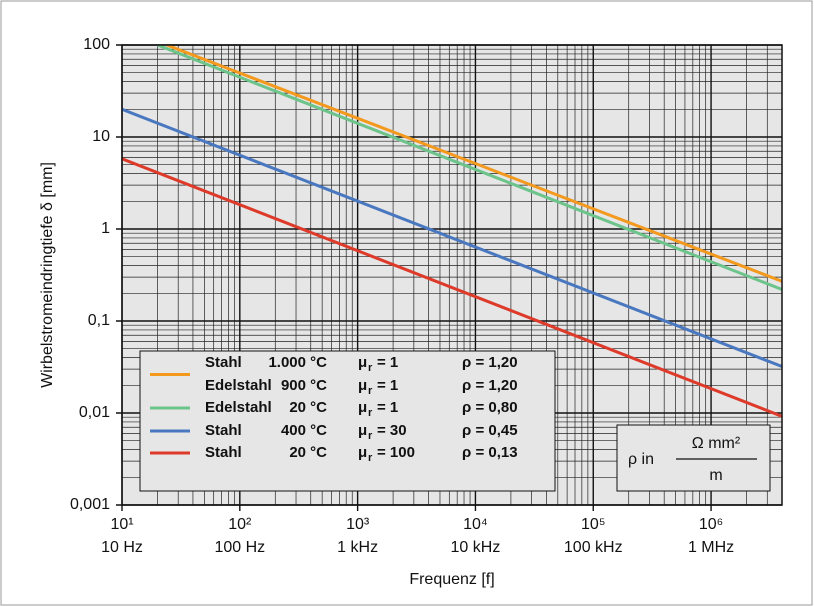 The height and width of the screenshot is (607, 814). What do you see at coordinates (490, 430) in the screenshot?
I see `legend-rho: ρ = 0,45` at bounding box center [490, 430].